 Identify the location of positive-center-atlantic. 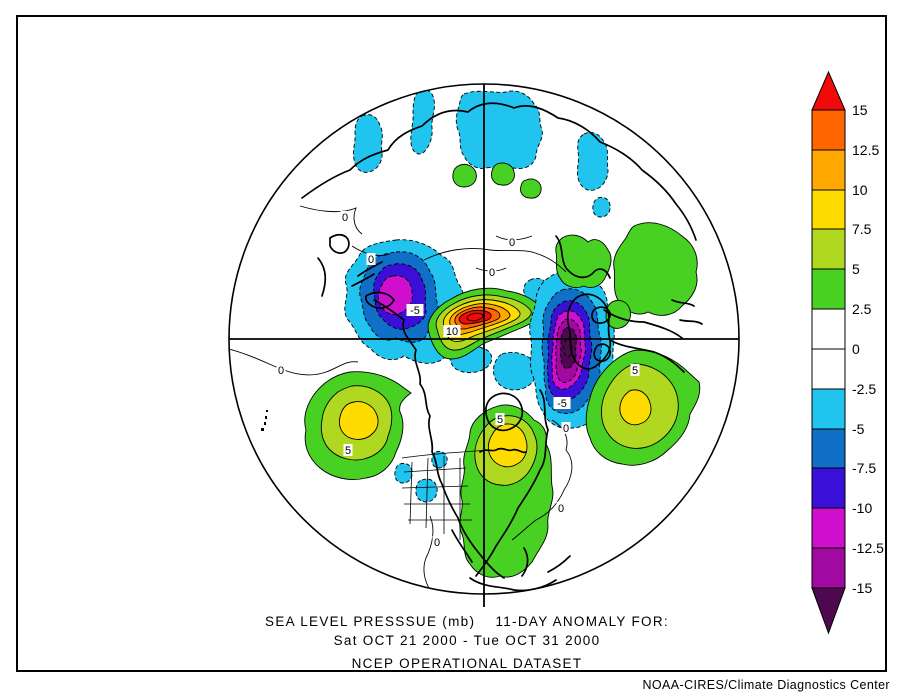
(643, 407).